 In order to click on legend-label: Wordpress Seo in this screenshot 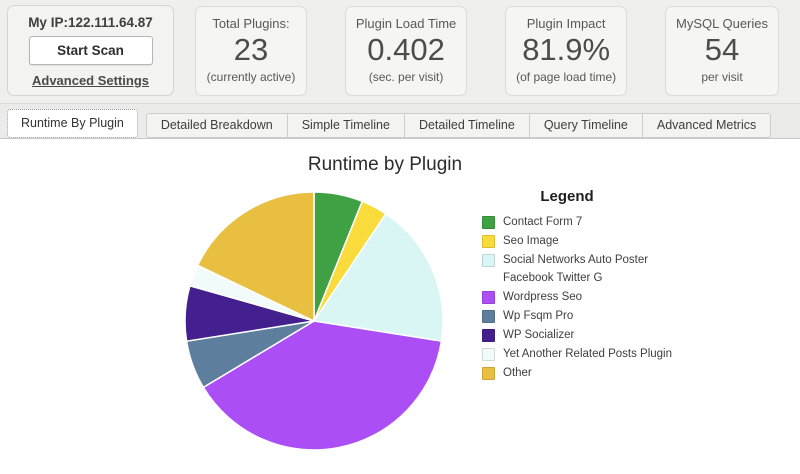, I will do `click(543, 297)`.